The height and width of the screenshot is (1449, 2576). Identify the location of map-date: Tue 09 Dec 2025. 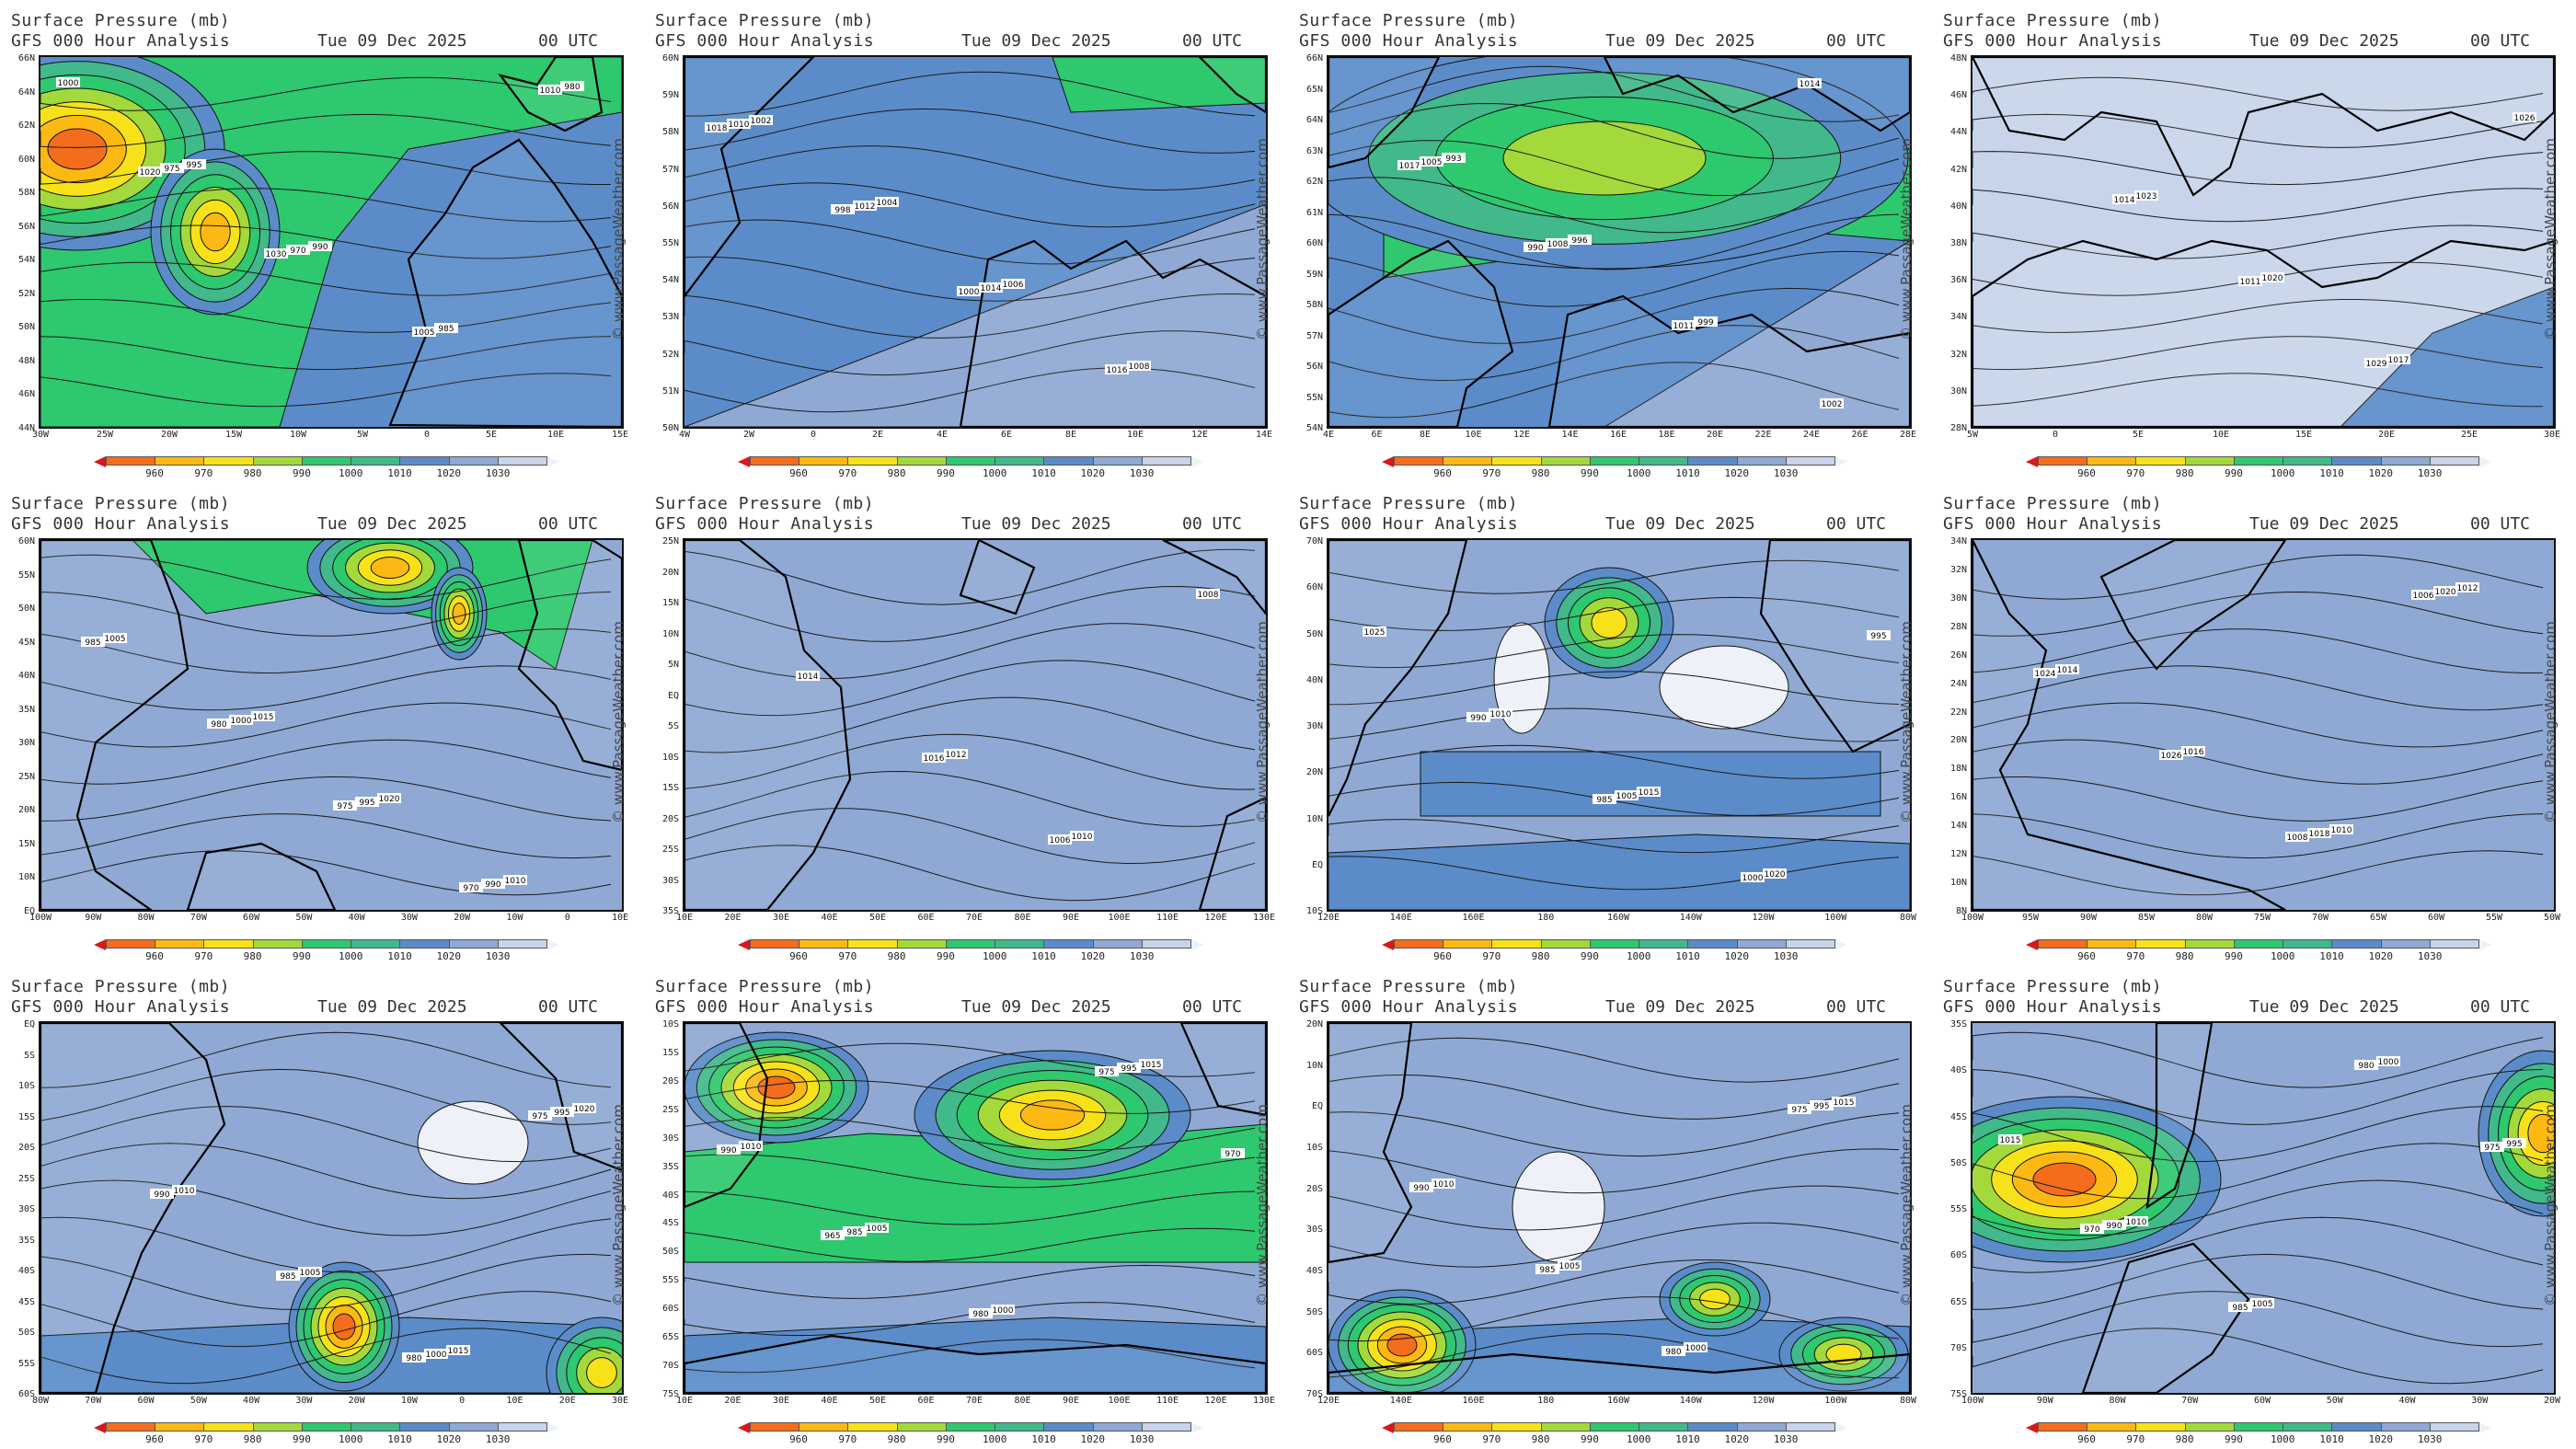
(1036, 1007).